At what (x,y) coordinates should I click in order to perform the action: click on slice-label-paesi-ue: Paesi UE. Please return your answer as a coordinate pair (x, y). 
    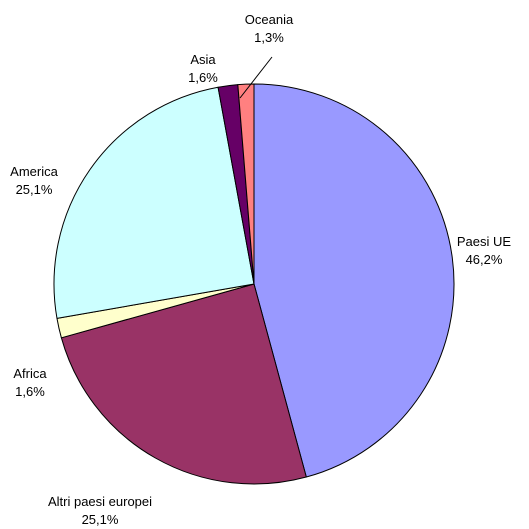
    Looking at the image, I should click on (484, 241).